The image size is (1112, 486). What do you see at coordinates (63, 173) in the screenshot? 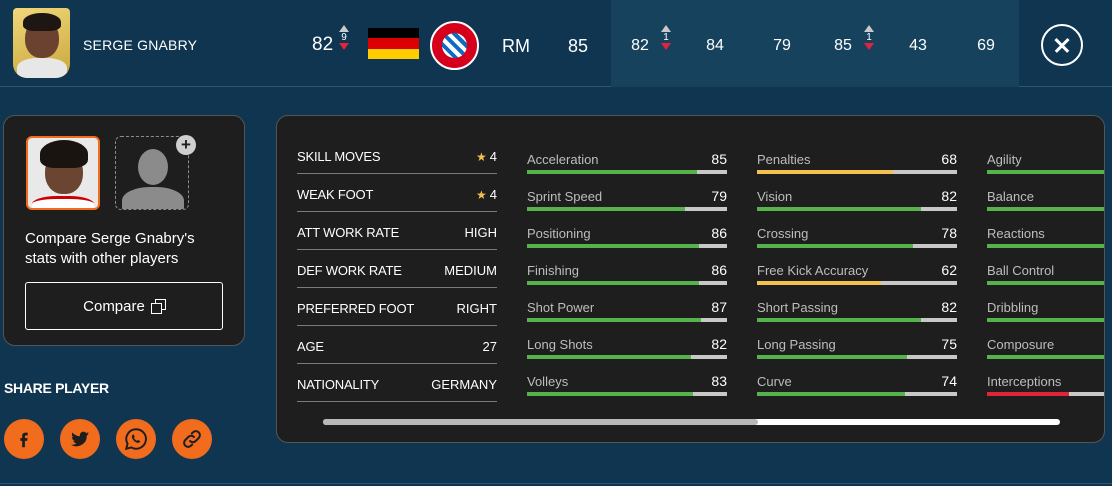
I see `player-avatar` at bounding box center [63, 173].